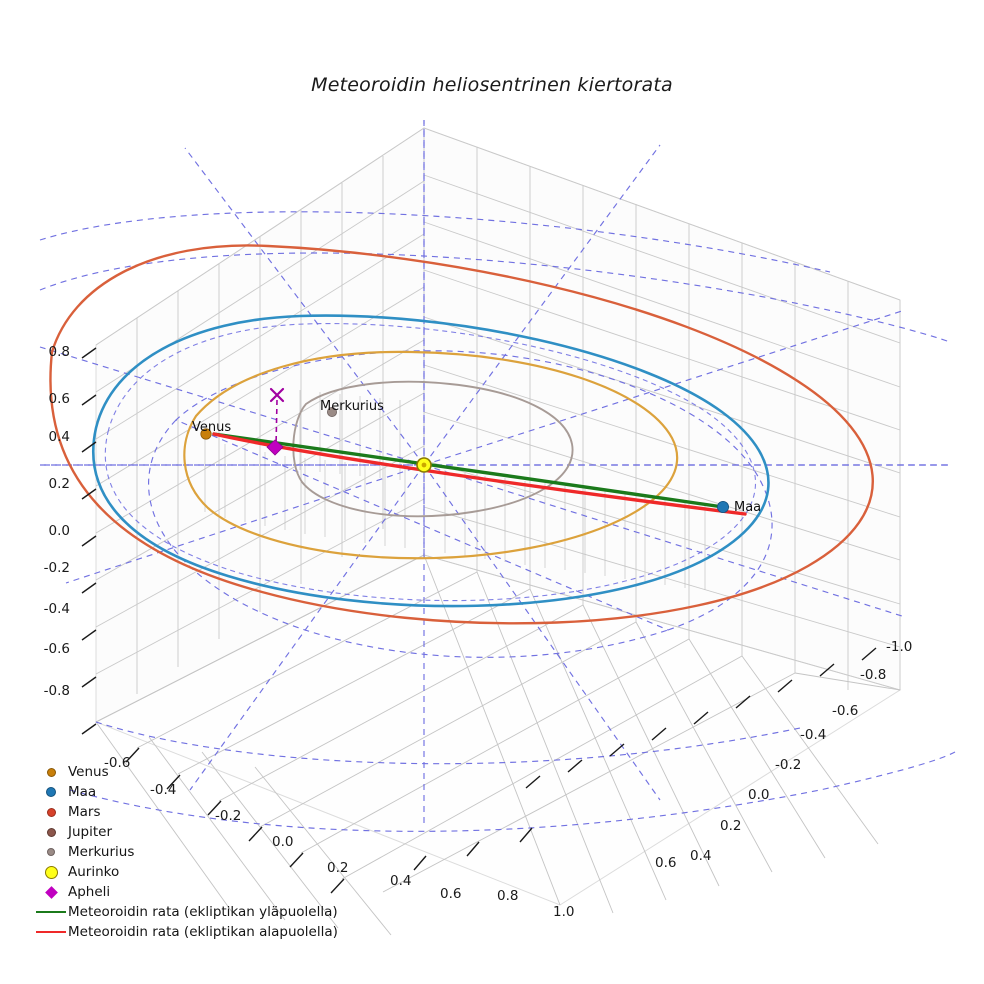 This screenshot has height=984, width=984. What do you see at coordinates (228, 816) in the screenshot?
I see `x-tick-2: -0.2` at bounding box center [228, 816].